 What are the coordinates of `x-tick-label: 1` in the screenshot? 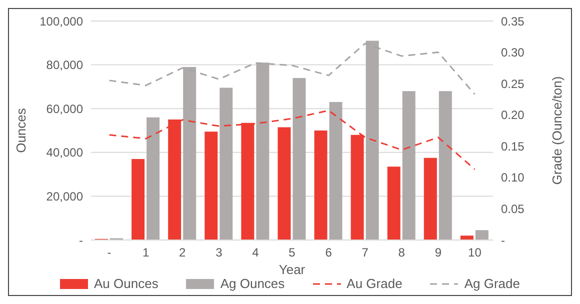 It's located at (146, 253).